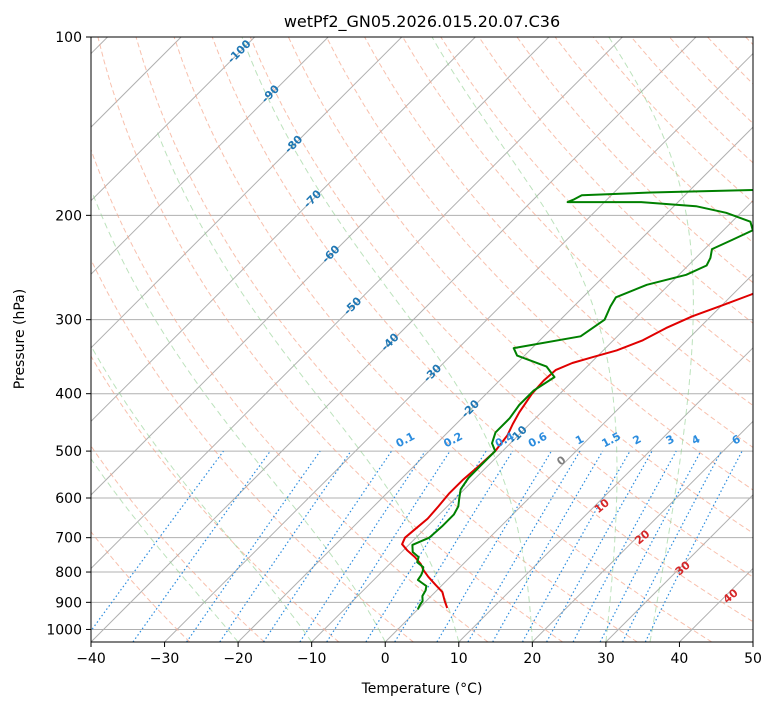 This screenshot has width=775, height=708. Describe the element at coordinates (405, 440) in the screenshot. I see `mixing-ratio-label: 0.1` at that location.